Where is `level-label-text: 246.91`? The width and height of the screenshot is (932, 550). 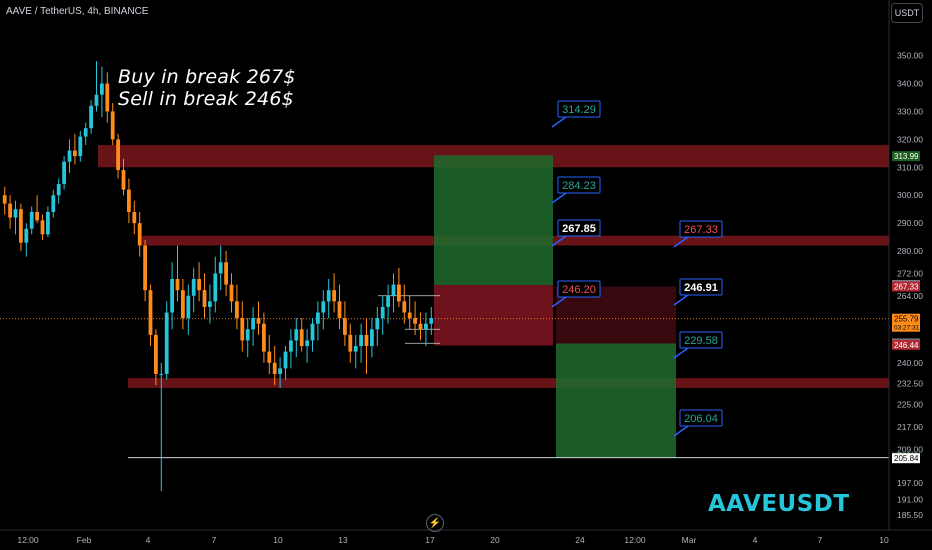
level-label-text: 246.91 is located at coordinates (701, 288).